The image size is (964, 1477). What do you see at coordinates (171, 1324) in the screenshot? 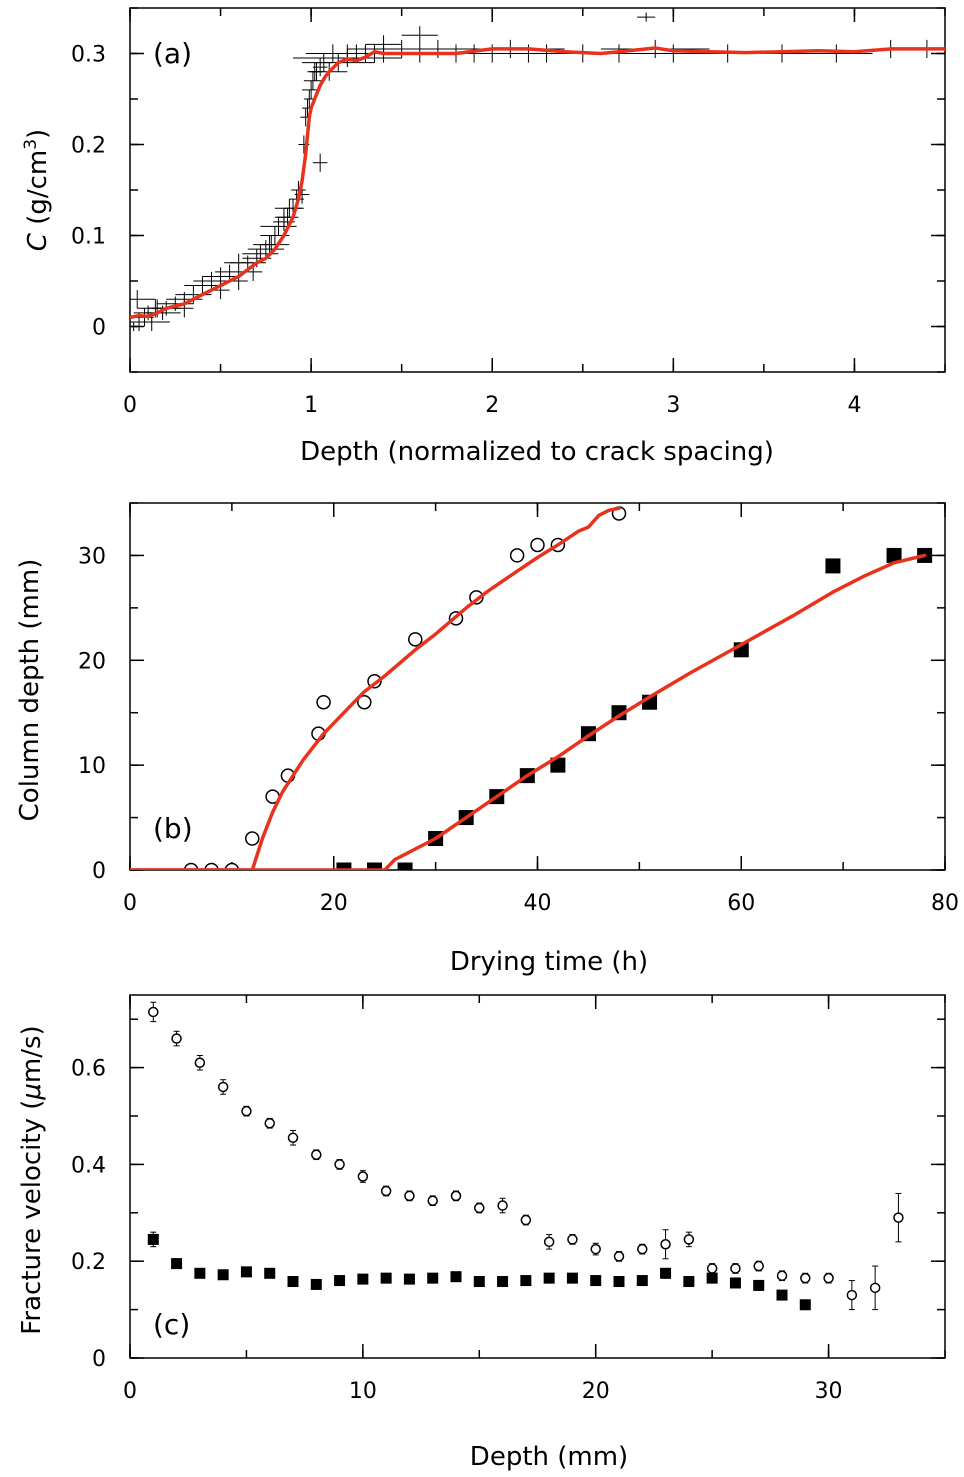
I see `panel-c-label: (c)` at bounding box center [171, 1324].